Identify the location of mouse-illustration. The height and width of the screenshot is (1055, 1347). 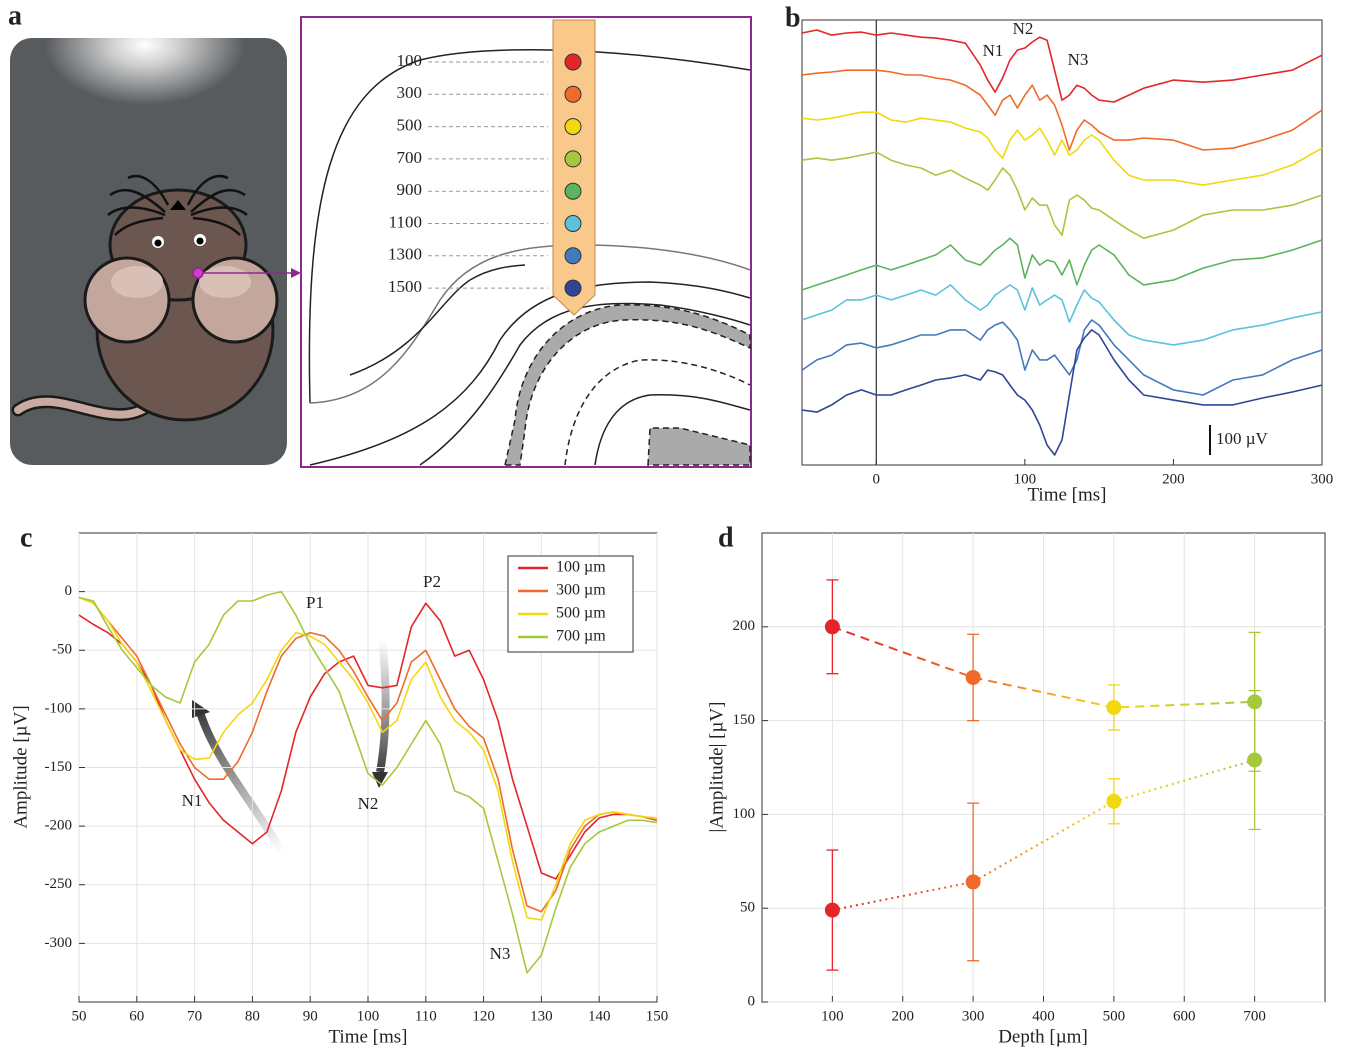
(155, 232).